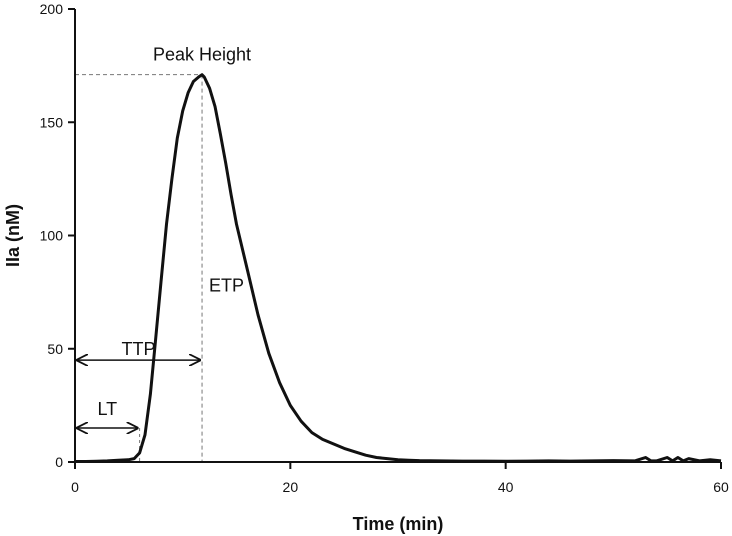 This screenshot has height=536, width=732. Describe the element at coordinates (52, 9) in the screenshot. I see `y-tick-label: 200` at that location.